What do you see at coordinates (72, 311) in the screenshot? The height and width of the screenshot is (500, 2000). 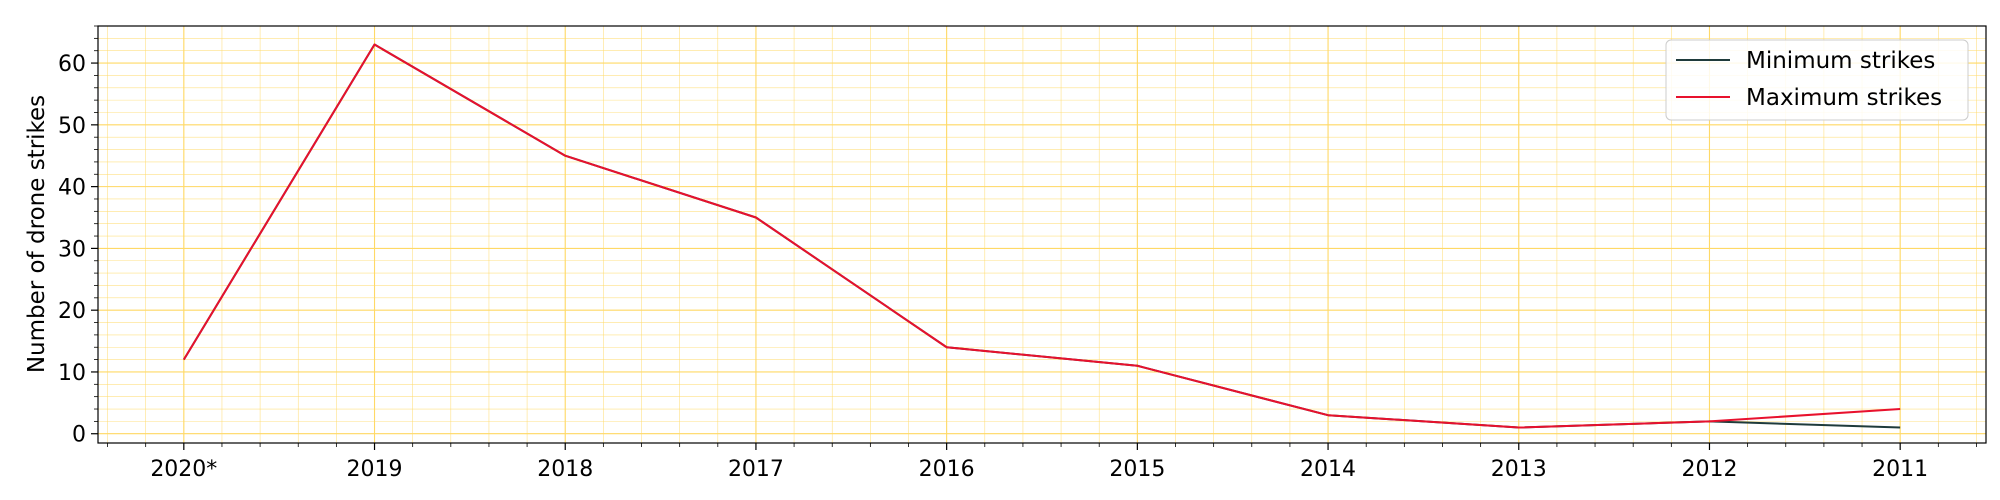 I see `y-tick-label: 20` at bounding box center [72, 311].